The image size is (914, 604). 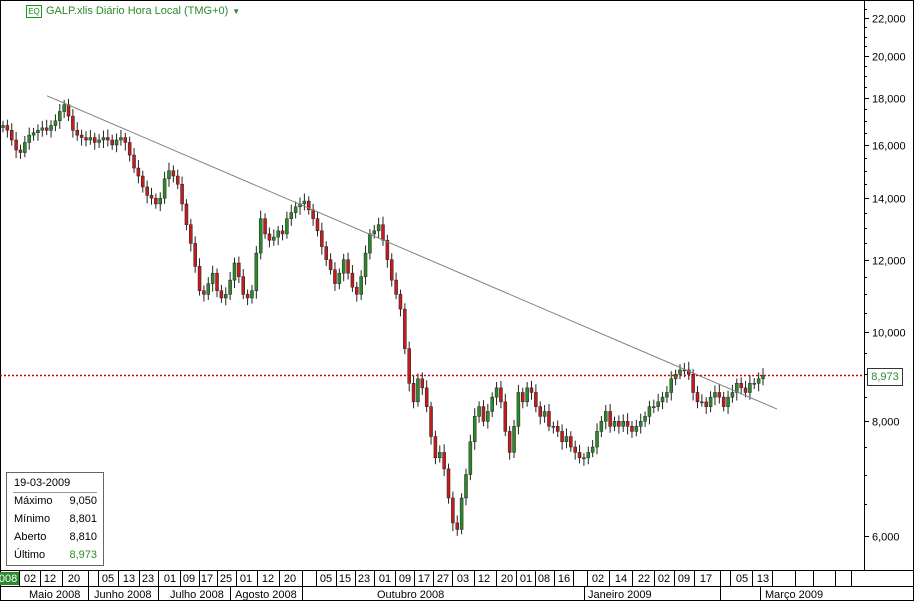 What do you see at coordinates (410, 595) in the screenshot?
I see `x-month-label: Outubro 2008` at bounding box center [410, 595].